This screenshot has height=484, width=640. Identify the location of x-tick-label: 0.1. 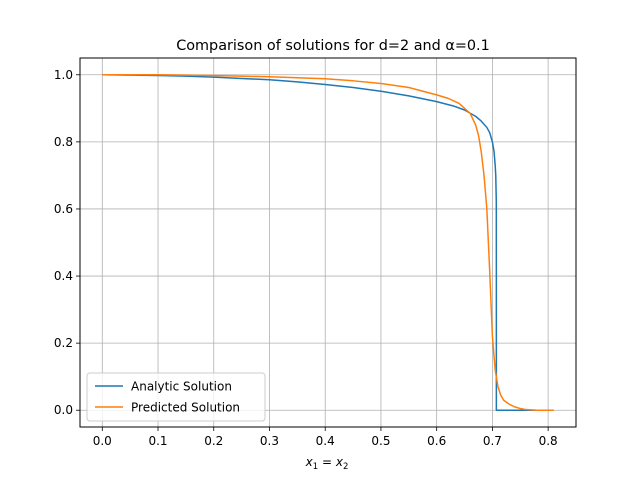
(157, 441).